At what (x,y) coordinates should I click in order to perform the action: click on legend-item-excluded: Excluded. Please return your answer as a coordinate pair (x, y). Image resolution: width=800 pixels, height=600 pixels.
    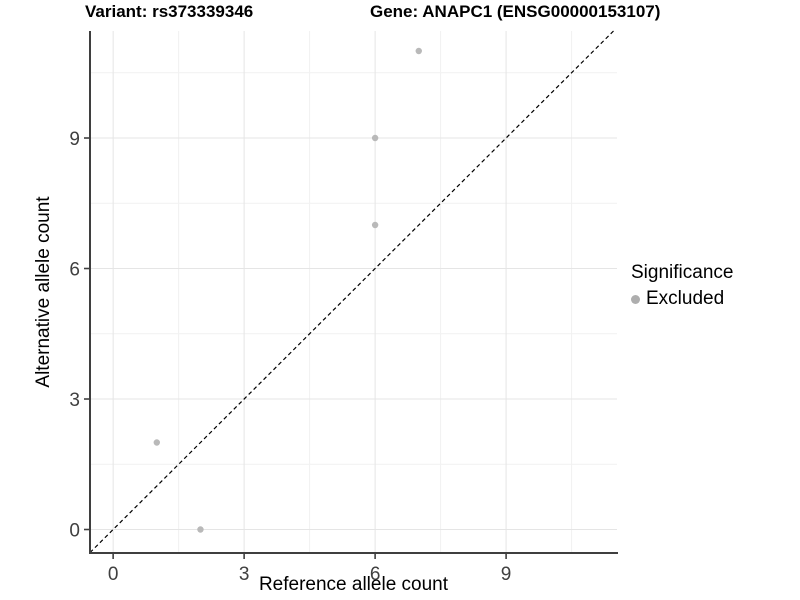
    Looking at the image, I should click on (682, 299).